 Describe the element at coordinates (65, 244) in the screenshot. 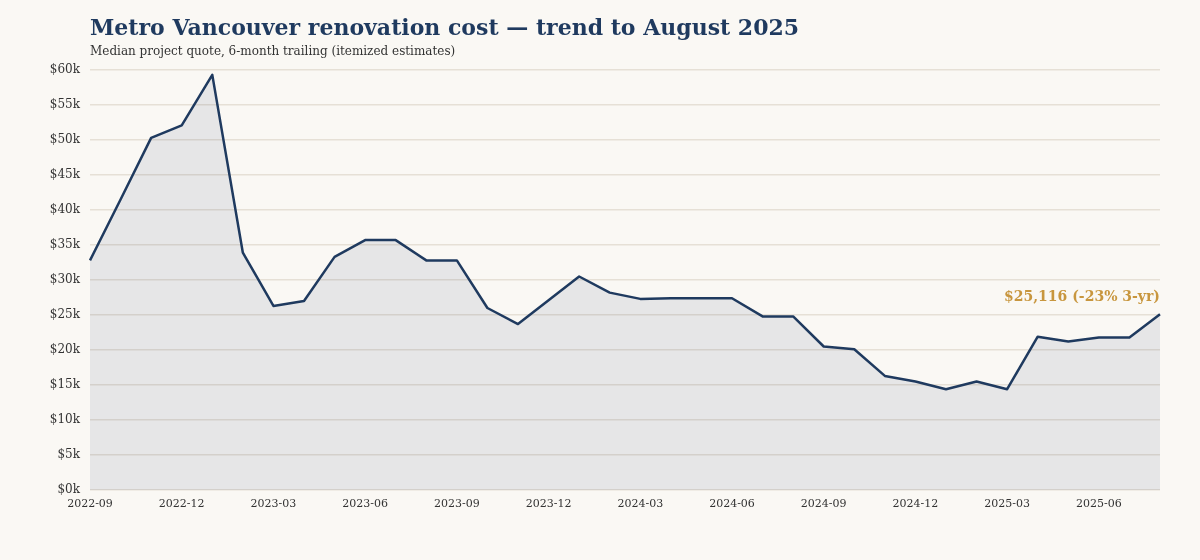

I see `y-tick-label: $35k` at that location.